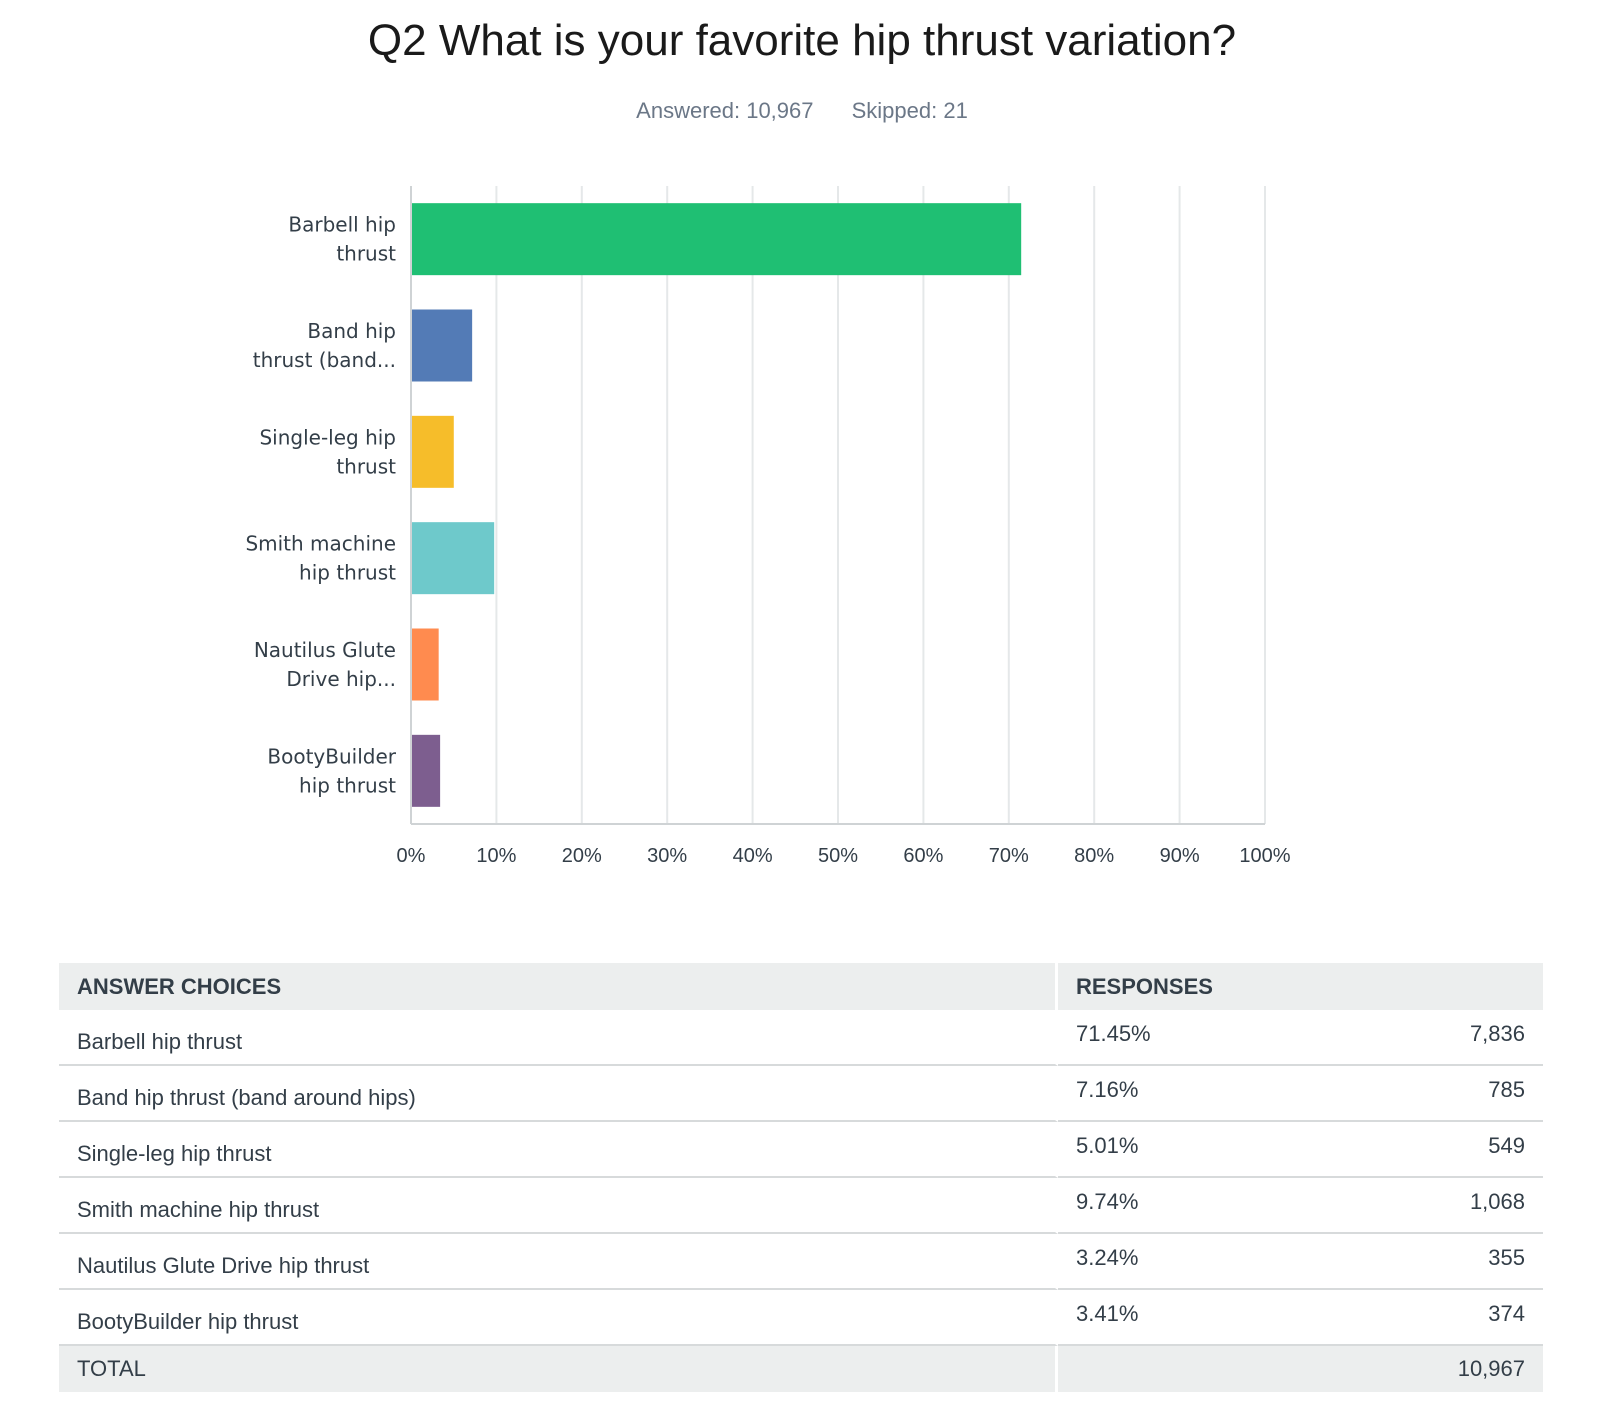  What do you see at coordinates (838, 856) in the screenshot?
I see `x-tick-label: 50%` at bounding box center [838, 856].